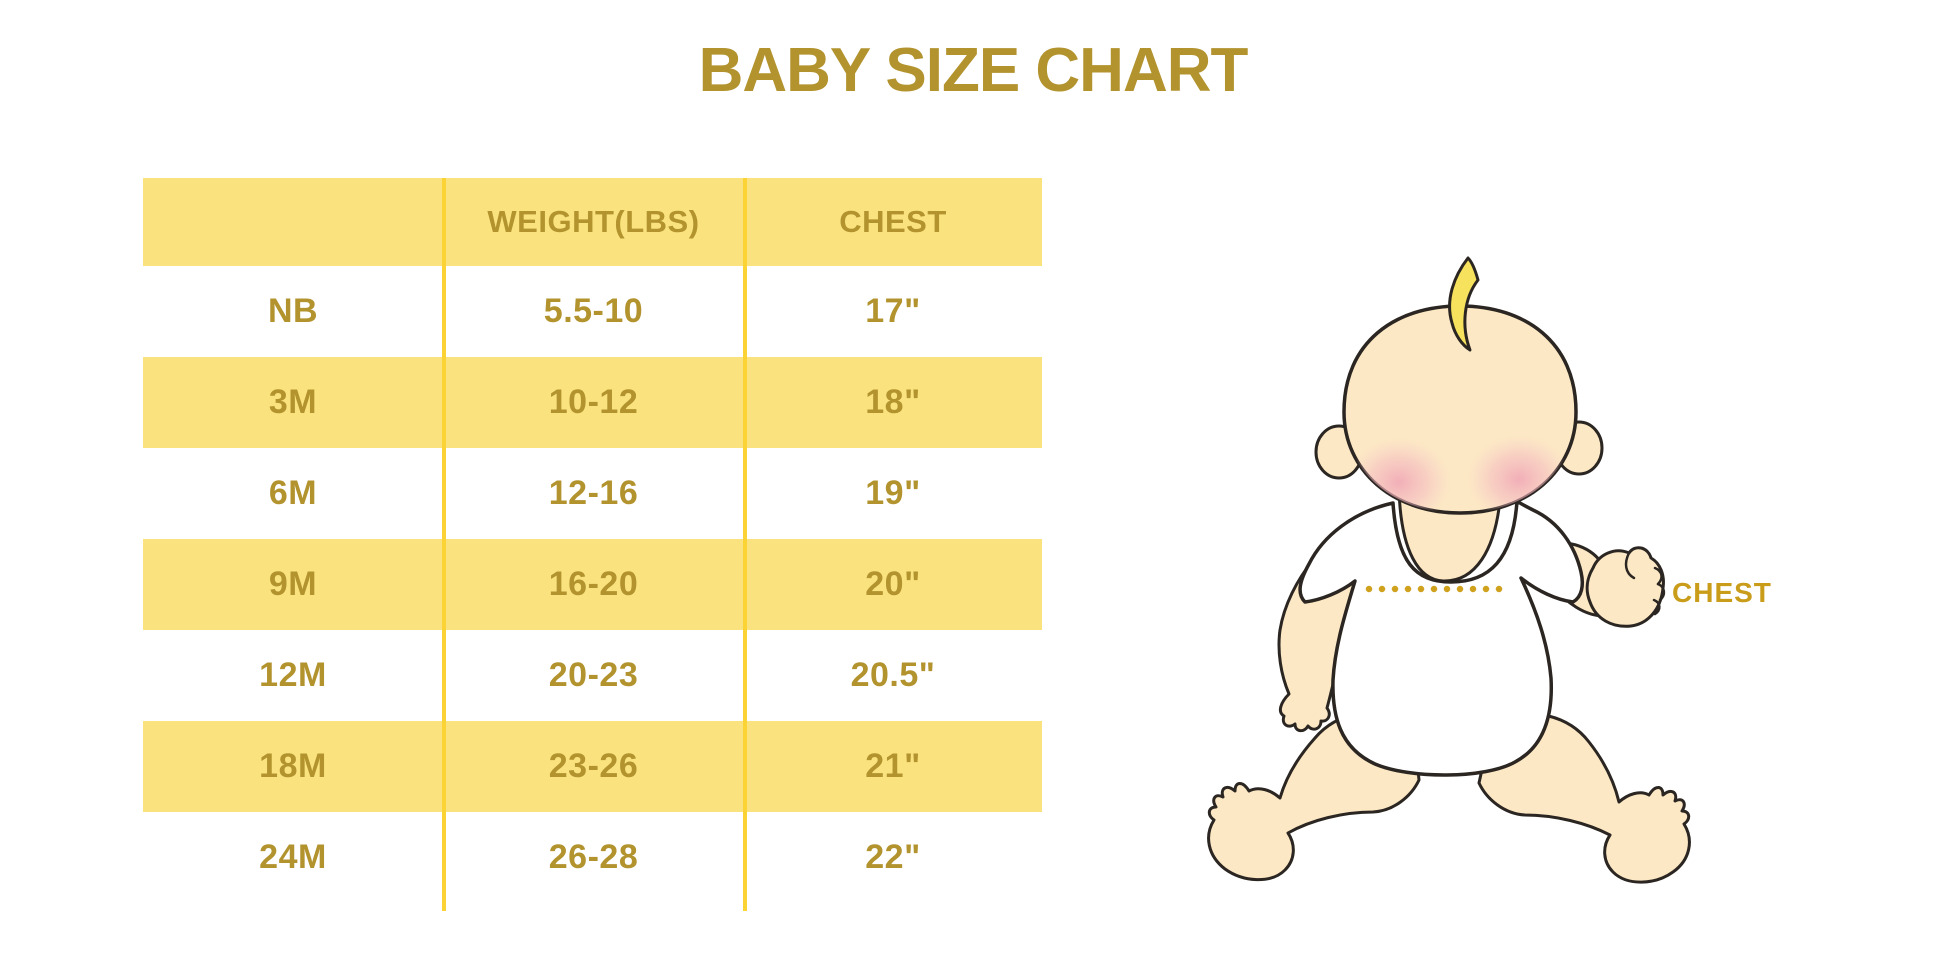 This screenshot has height=973, width=1946. What do you see at coordinates (293, 675) in the screenshot?
I see `size-cell: 12M` at bounding box center [293, 675].